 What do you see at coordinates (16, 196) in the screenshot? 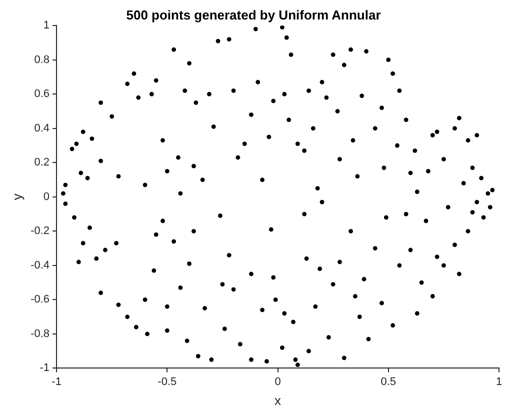
I see `y-axis-title: y` at bounding box center [16, 196].